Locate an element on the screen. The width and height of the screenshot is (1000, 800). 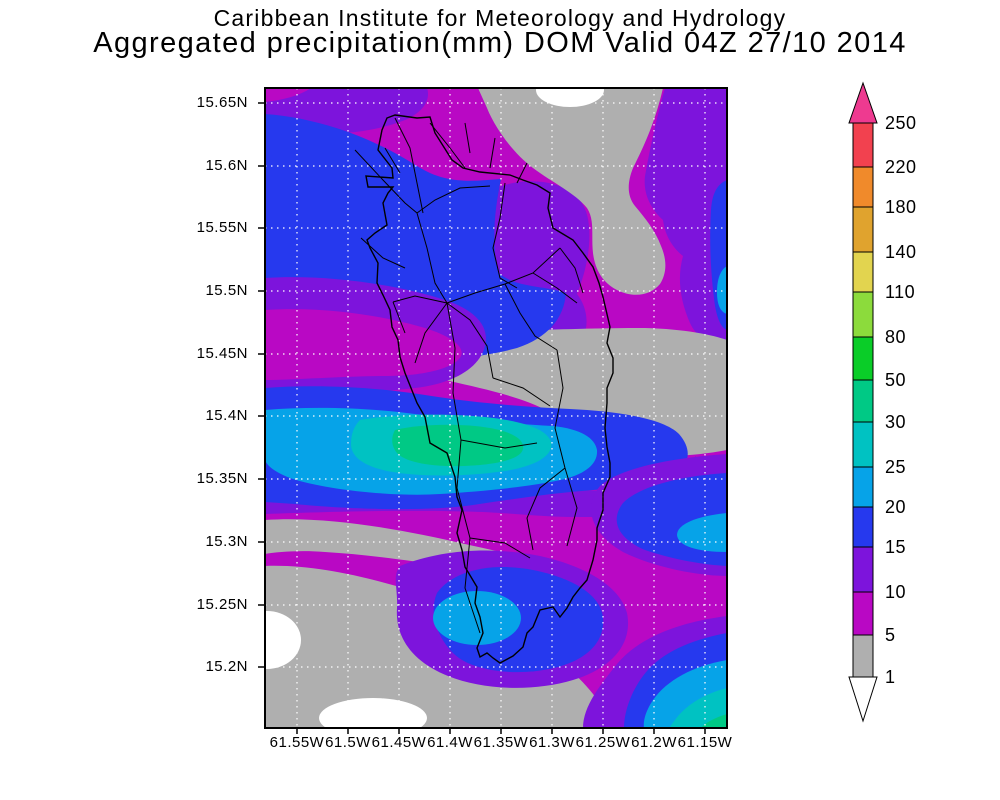
colorbar-value-label: 15 is located at coordinates (895, 547).